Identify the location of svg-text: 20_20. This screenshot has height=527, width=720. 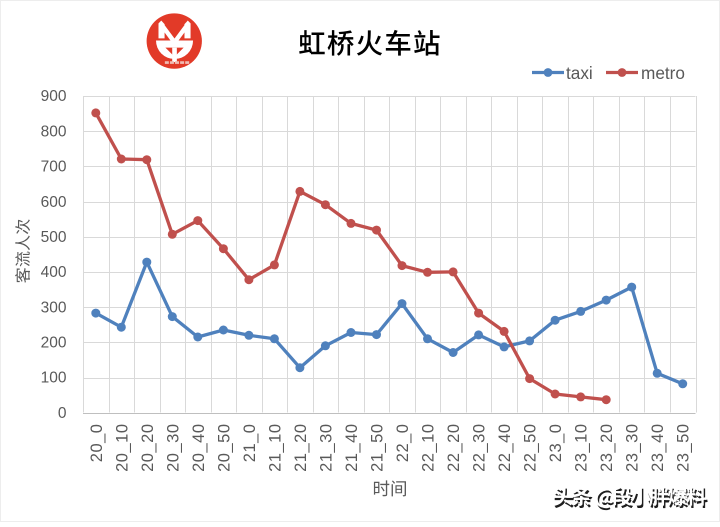
(148, 448).